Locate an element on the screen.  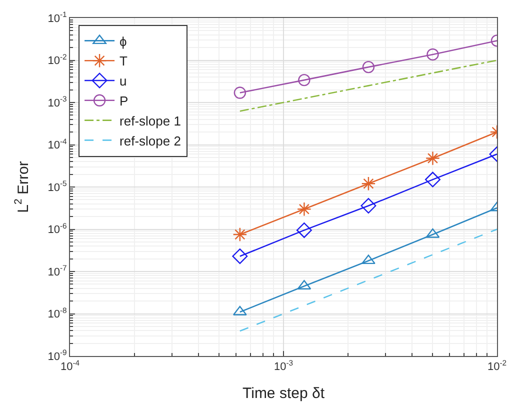
y-tick-label: 10$^{-7}$ is located at coordinates (57, 271).